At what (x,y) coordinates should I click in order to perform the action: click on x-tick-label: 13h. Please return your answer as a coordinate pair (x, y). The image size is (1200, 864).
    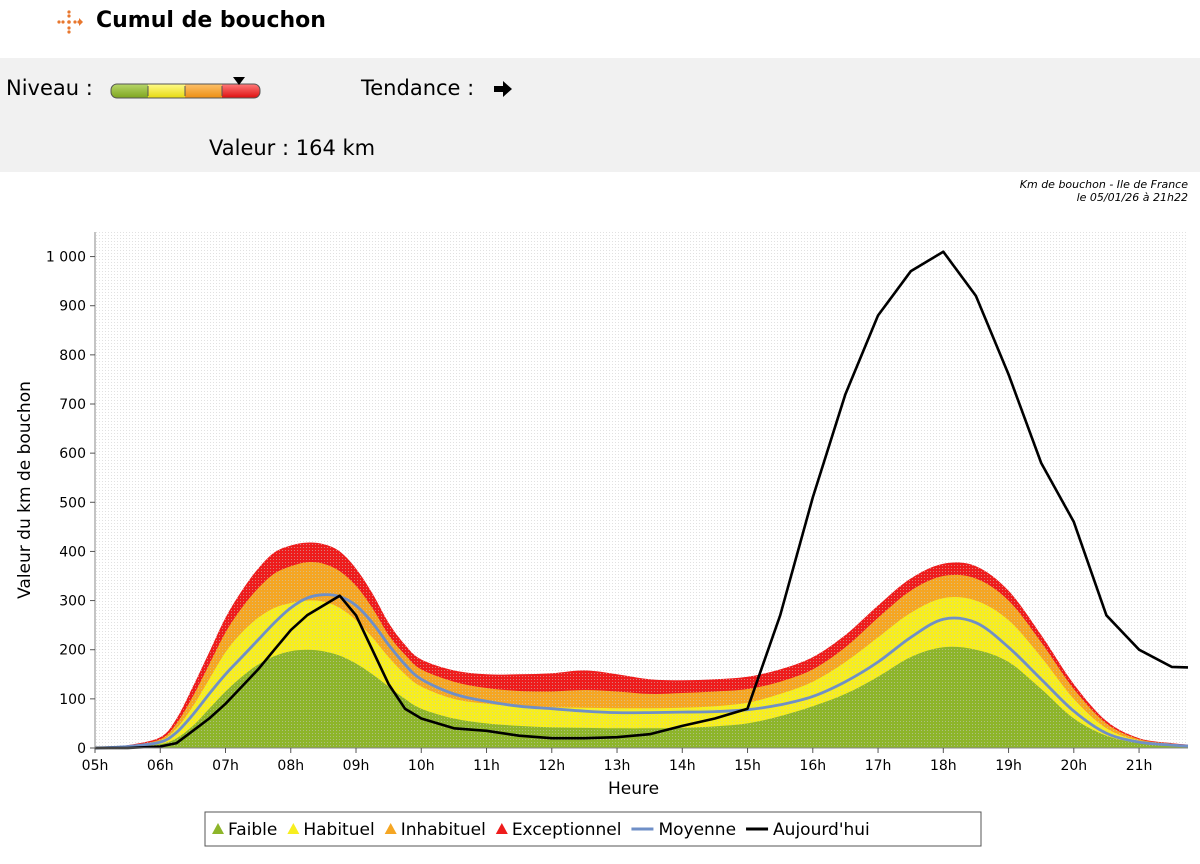
    Looking at the image, I should click on (617, 766).